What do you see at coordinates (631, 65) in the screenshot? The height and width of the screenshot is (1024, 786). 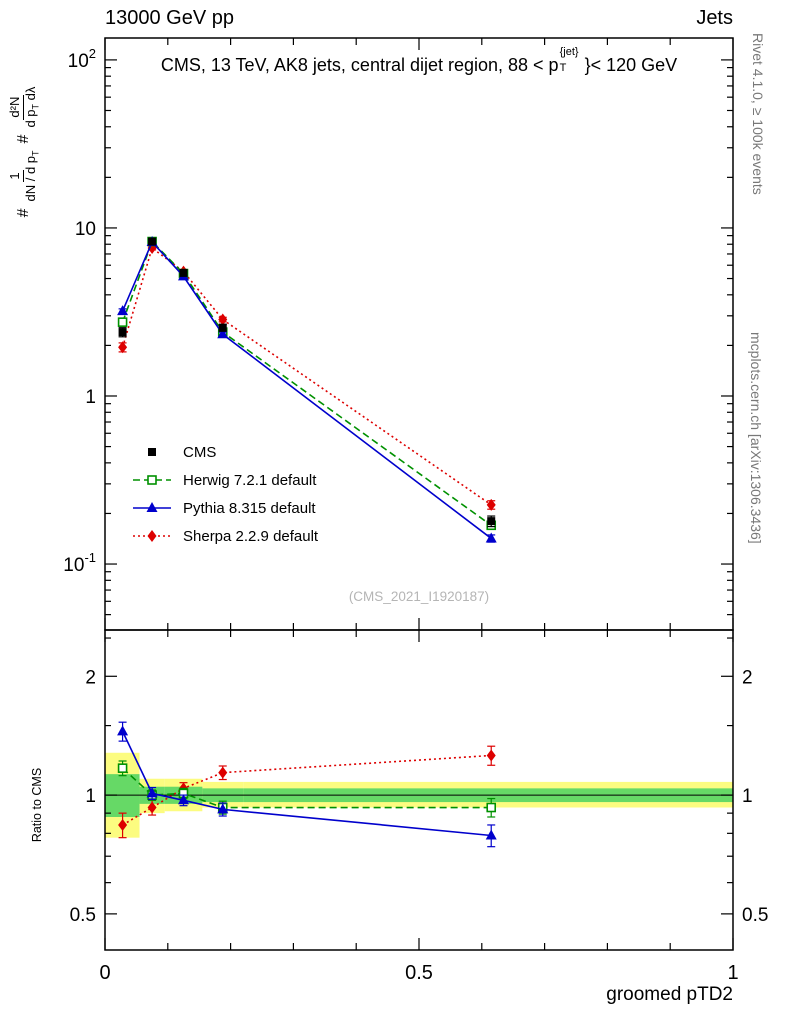 I see `plot-title-post: }< 120 GeV` at bounding box center [631, 65].